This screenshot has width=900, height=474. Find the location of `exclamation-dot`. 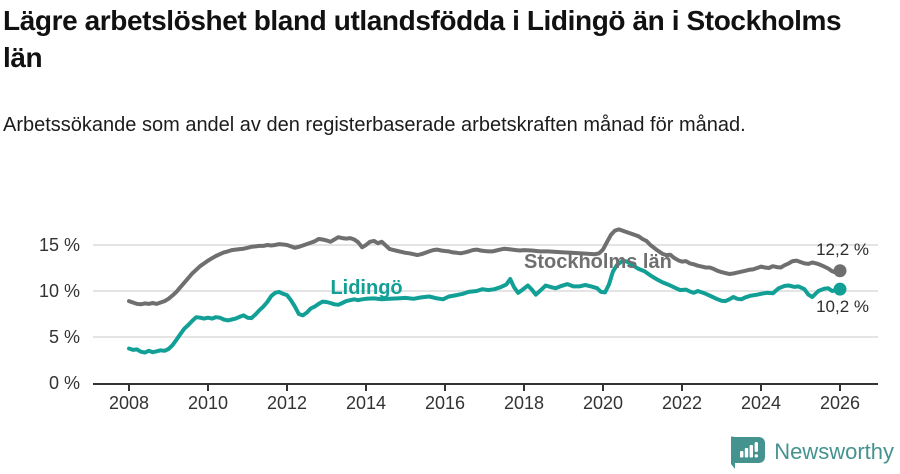

exclamation-dot is located at coordinates (756, 456).